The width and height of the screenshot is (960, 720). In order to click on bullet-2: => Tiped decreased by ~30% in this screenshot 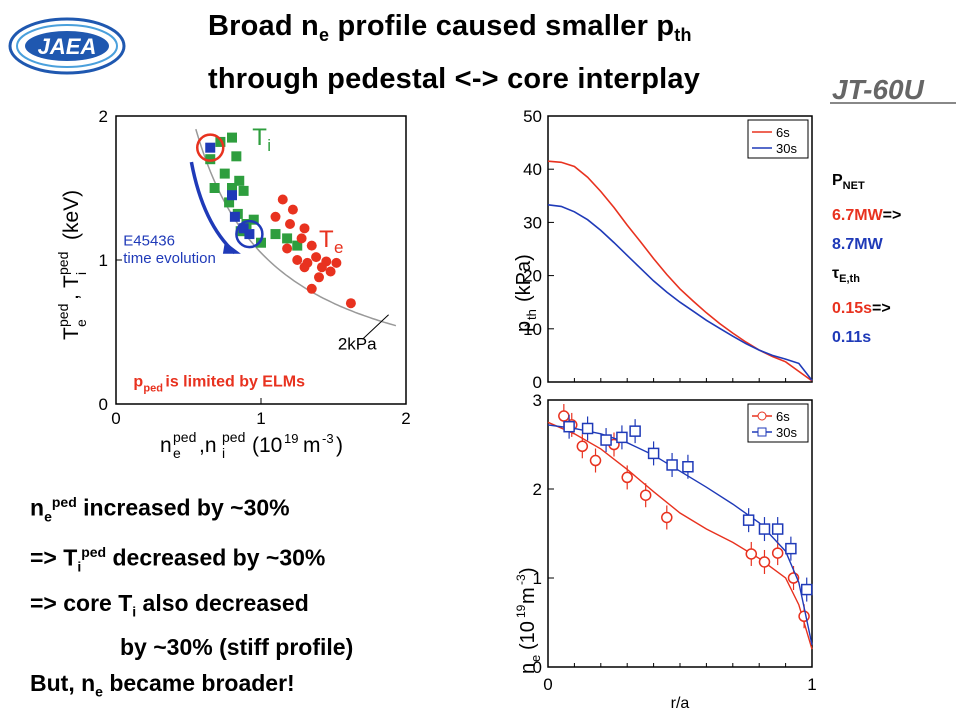, I will do `click(178, 559)`.